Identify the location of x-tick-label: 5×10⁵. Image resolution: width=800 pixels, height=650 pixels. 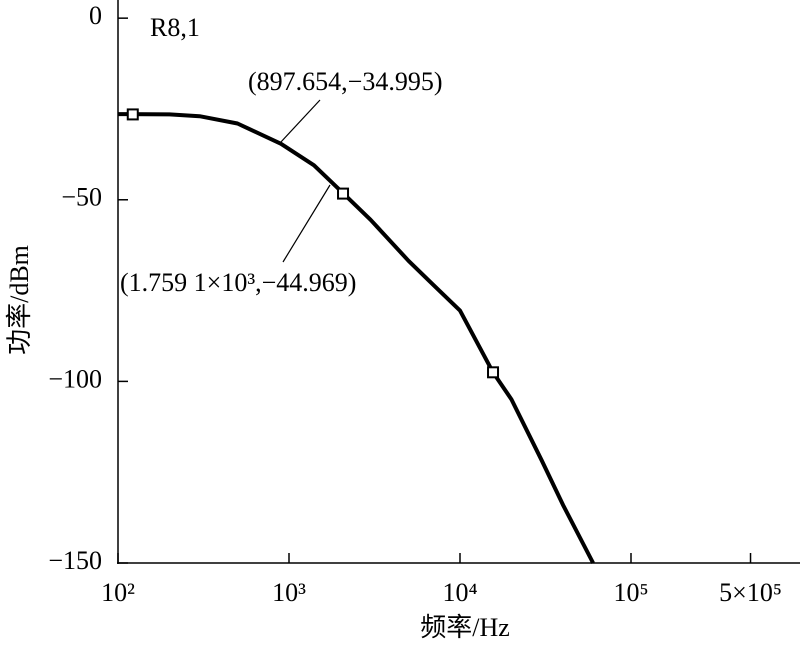
(750, 592).